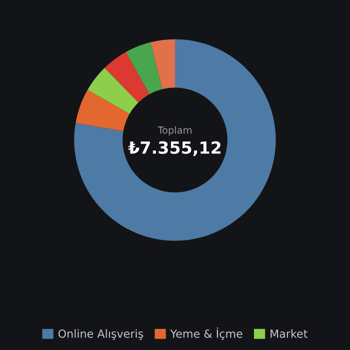 The width and height of the screenshot is (350, 350). What do you see at coordinates (101, 334) in the screenshot?
I see `legend-label: Online Alışveriş` at bounding box center [101, 334].